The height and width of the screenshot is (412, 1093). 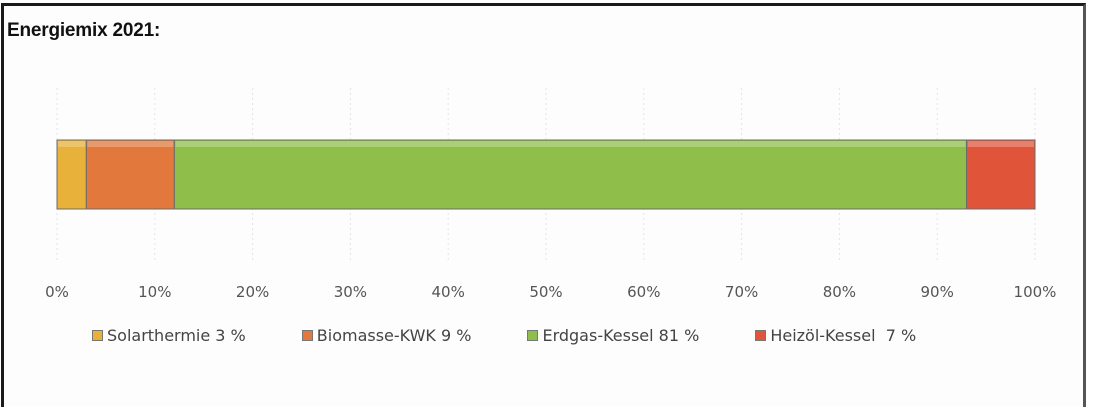 I want to click on legend-label-heizoel: Heizöl-Kessel 7 %, so click(x=843, y=335).